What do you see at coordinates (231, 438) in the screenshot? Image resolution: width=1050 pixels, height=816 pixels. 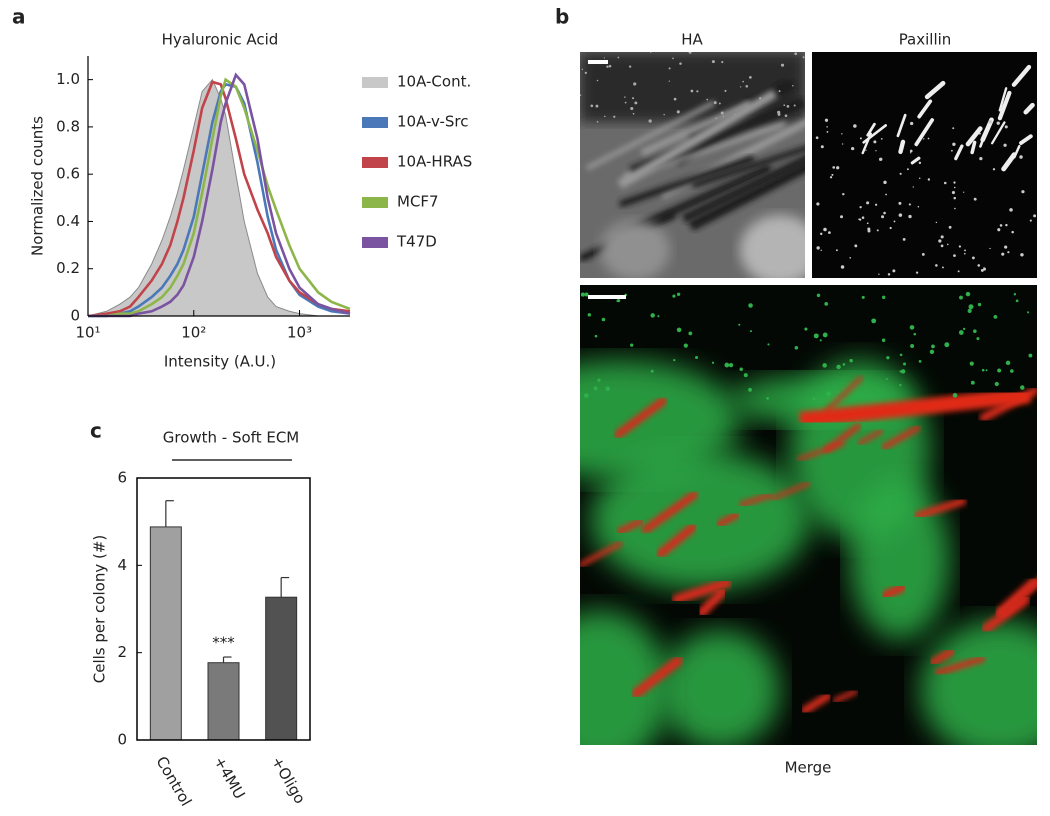 I see `chart-title: Growth - Soft ECM` at bounding box center [231, 438].